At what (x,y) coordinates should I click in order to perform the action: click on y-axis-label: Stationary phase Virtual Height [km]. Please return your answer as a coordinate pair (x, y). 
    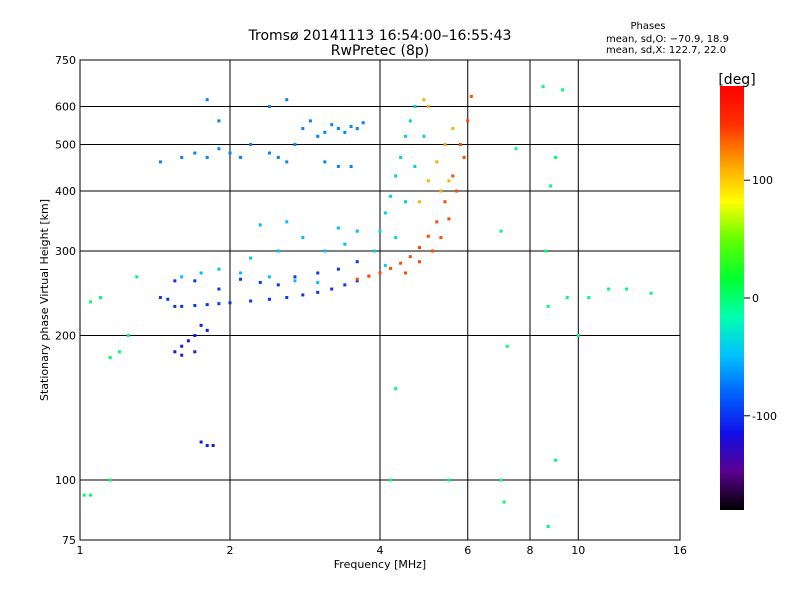
    Looking at the image, I should click on (44, 300).